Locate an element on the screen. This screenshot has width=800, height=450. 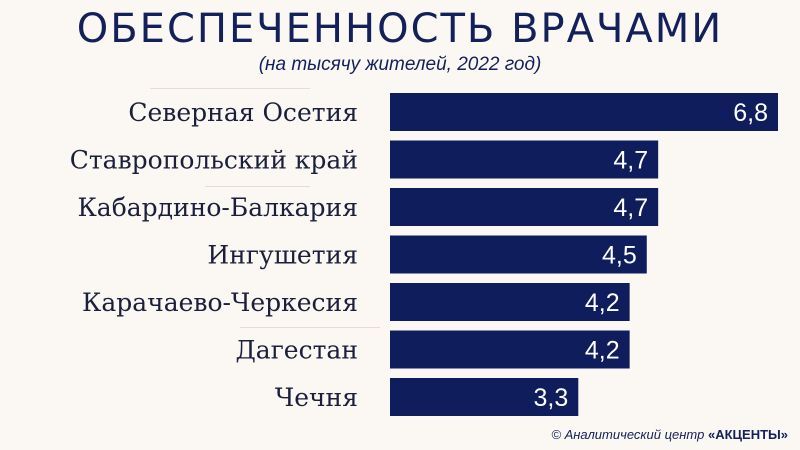
value-label: 3,3 is located at coordinates (551, 398).